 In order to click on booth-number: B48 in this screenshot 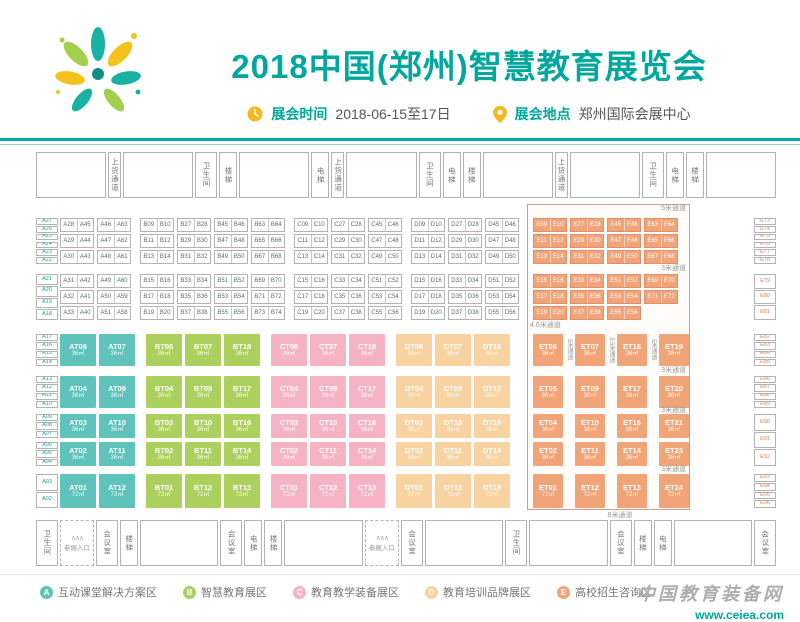, I will do `click(239, 241)`.